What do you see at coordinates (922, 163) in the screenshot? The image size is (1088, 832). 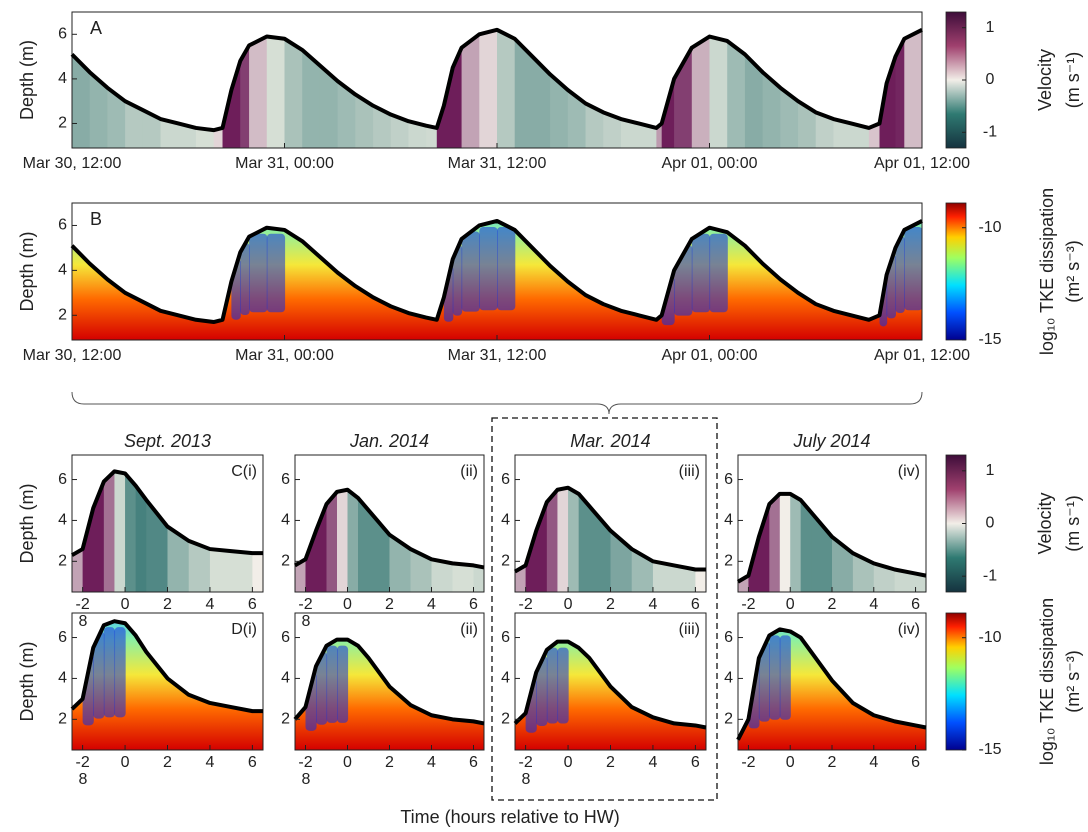 I see `x-tick-label: Apr 01, 12:00` at bounding box center [922, 163].